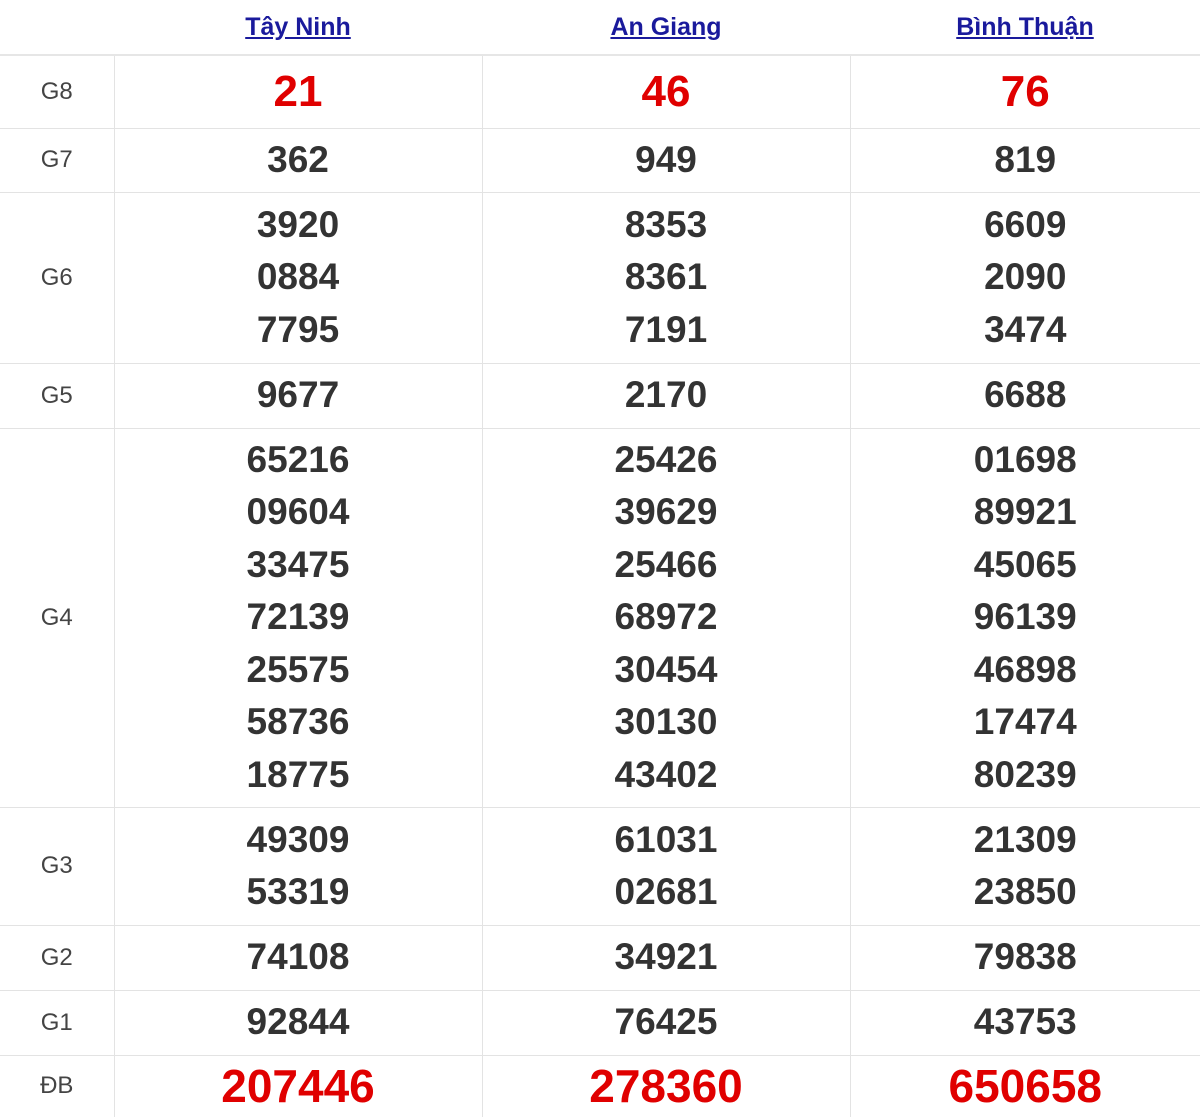 The width and height of the screenshot is (1200, 1117). I want to click on prize-number: 45065, so click(1025, 565).